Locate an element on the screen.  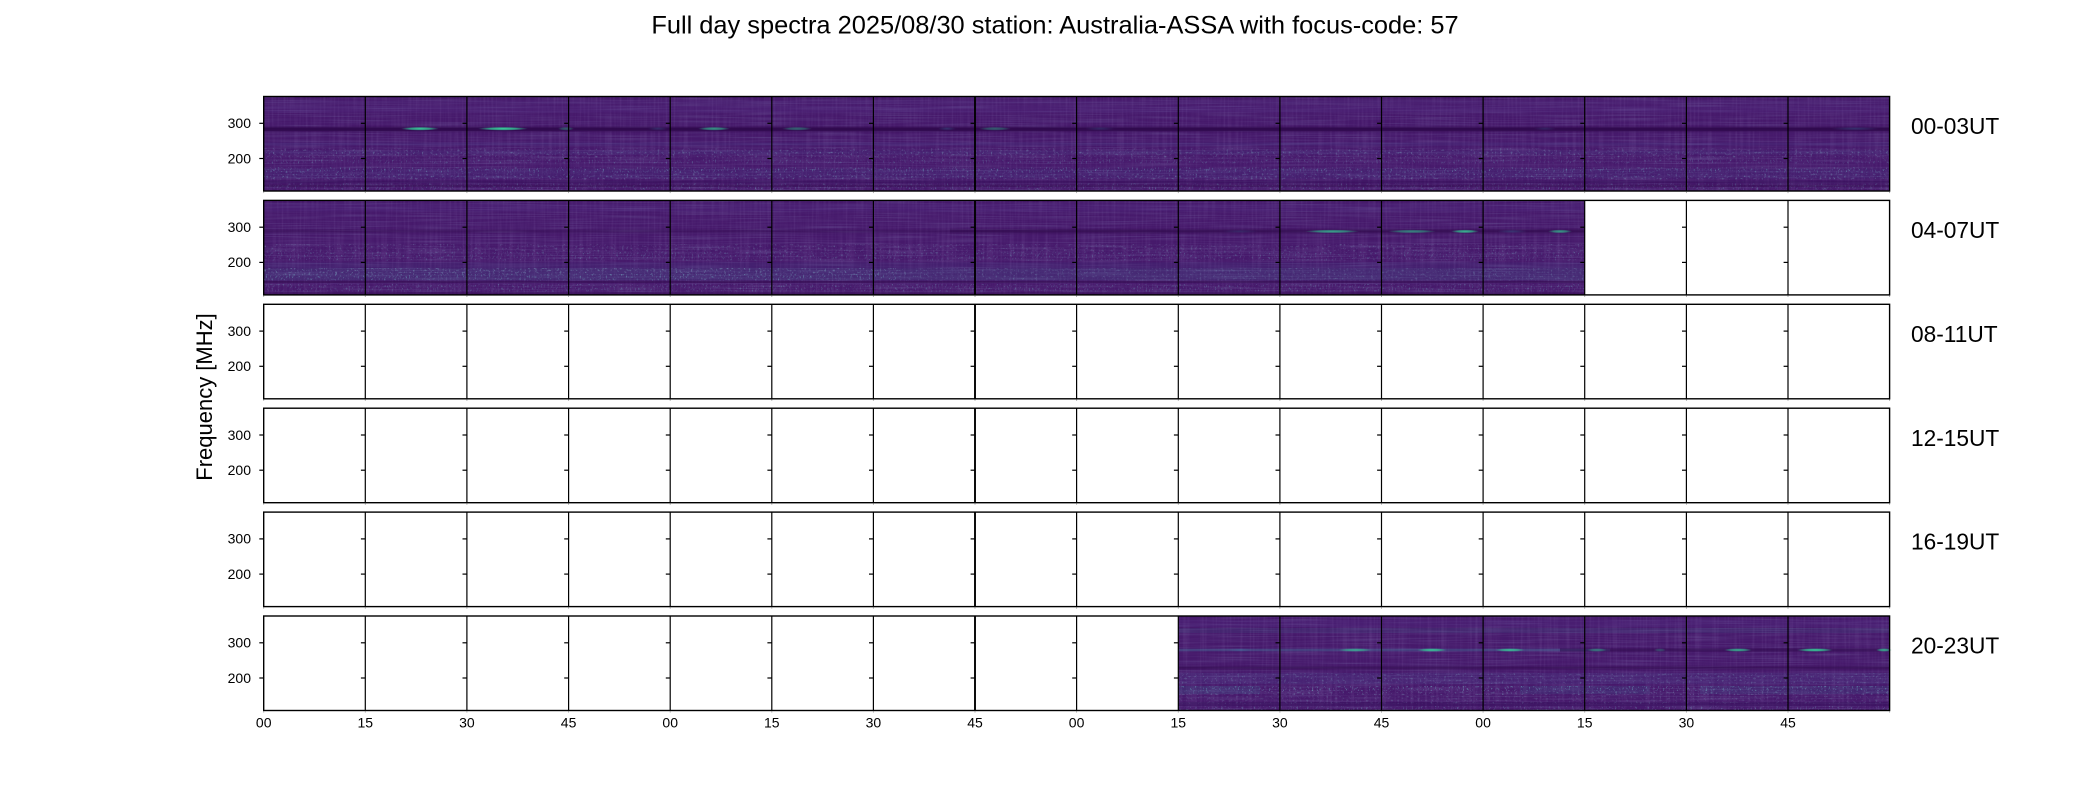
svg-text: 00-03UT is located at coordinates (1955, 126).